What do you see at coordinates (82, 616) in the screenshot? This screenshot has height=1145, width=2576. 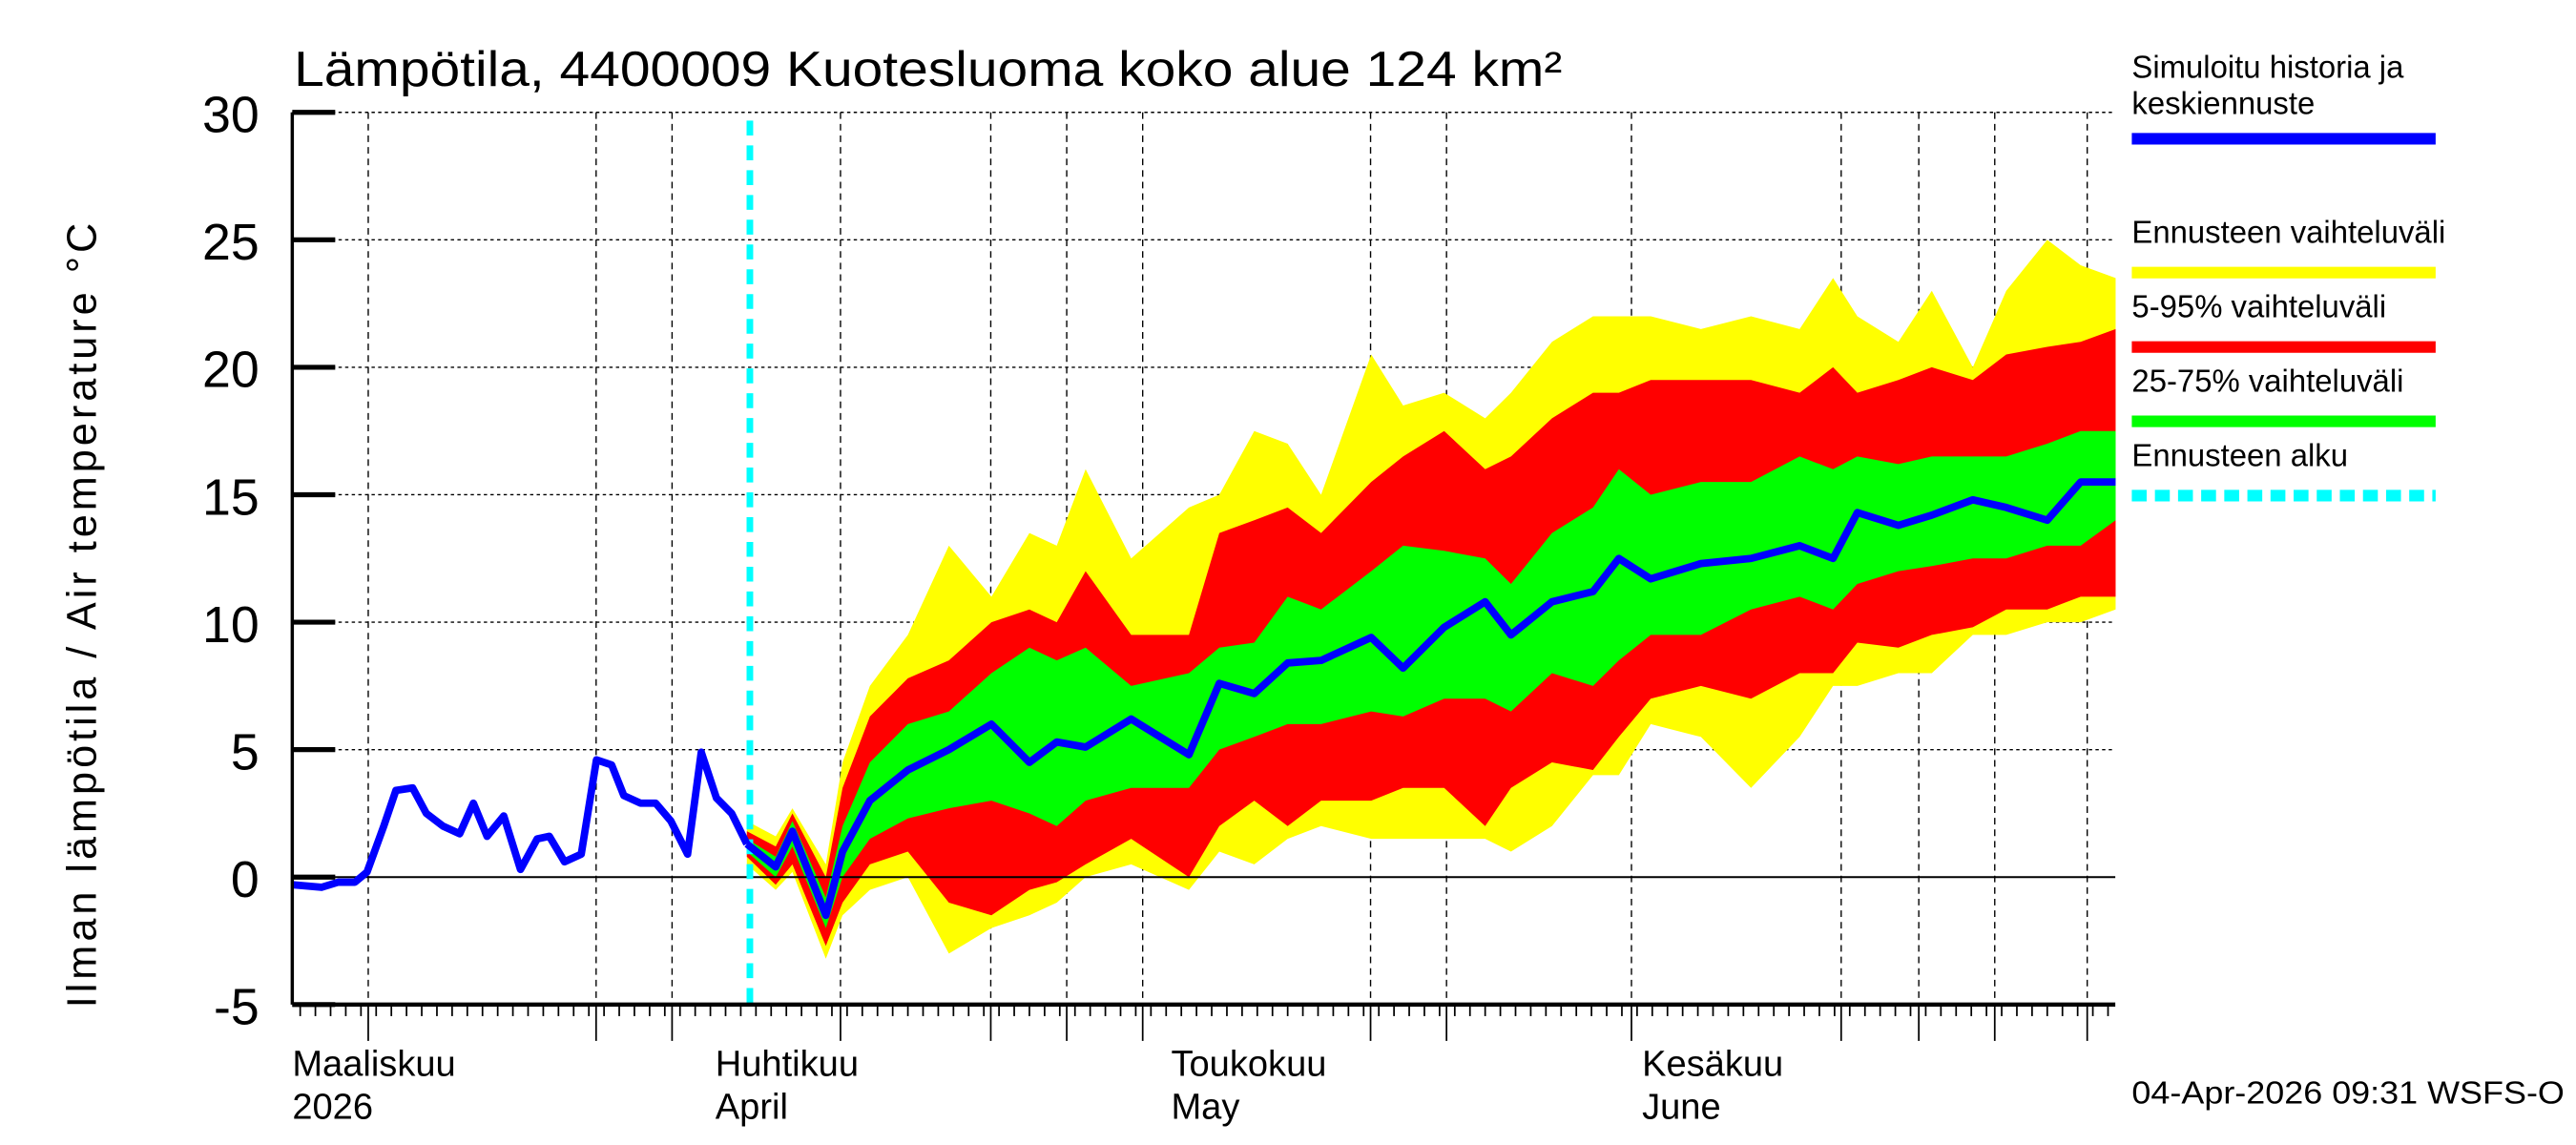 I see `y-axis-label: Ilman lämpötila / Air temperature °C` at bounding box center [82, 616].